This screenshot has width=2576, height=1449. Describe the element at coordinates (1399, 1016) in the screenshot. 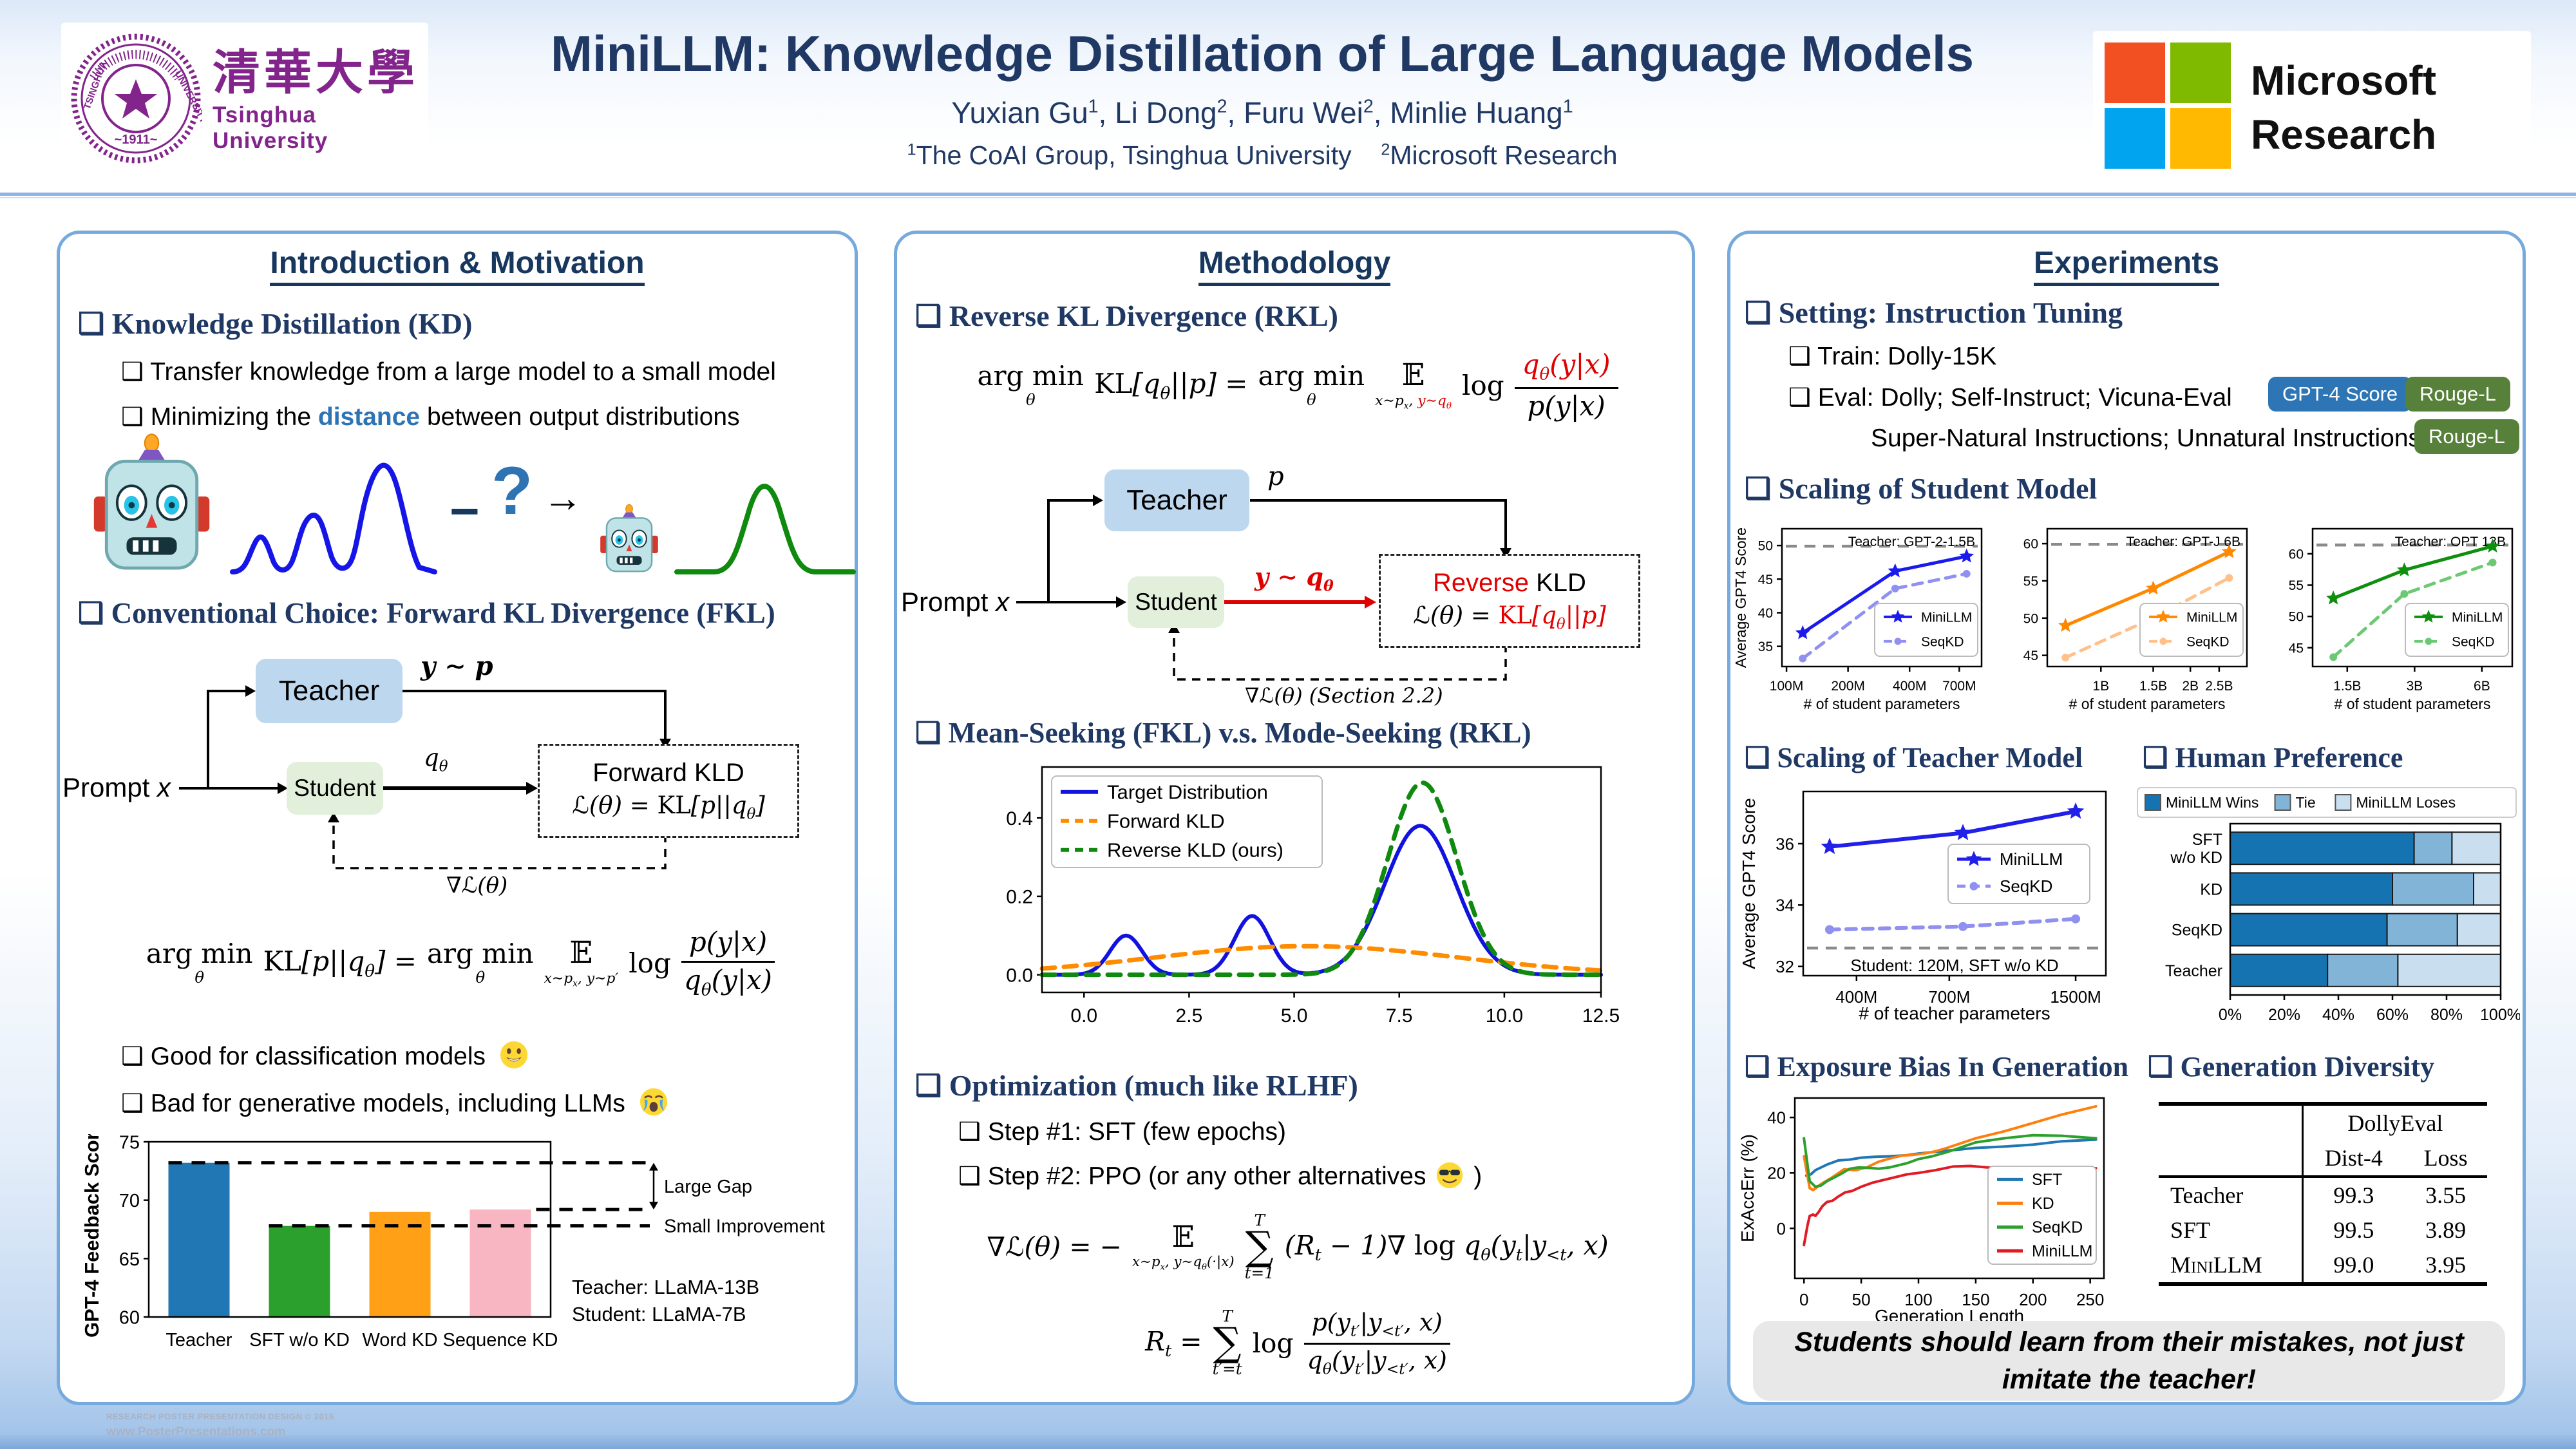

I see `svg-text: 7.5` at that location.